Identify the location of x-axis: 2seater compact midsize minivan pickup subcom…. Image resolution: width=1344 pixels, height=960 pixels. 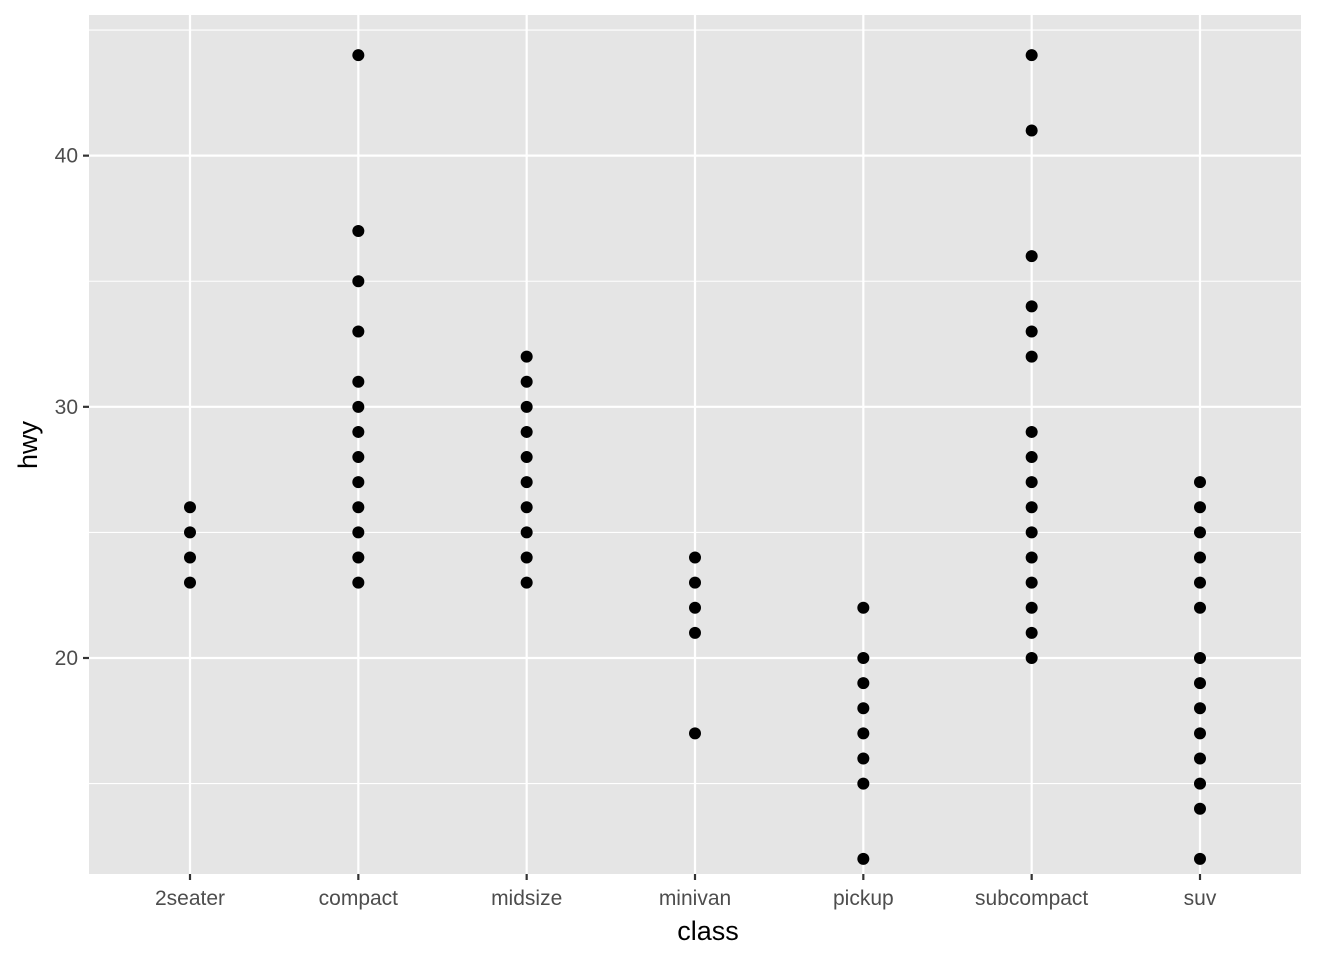
(686, 892).